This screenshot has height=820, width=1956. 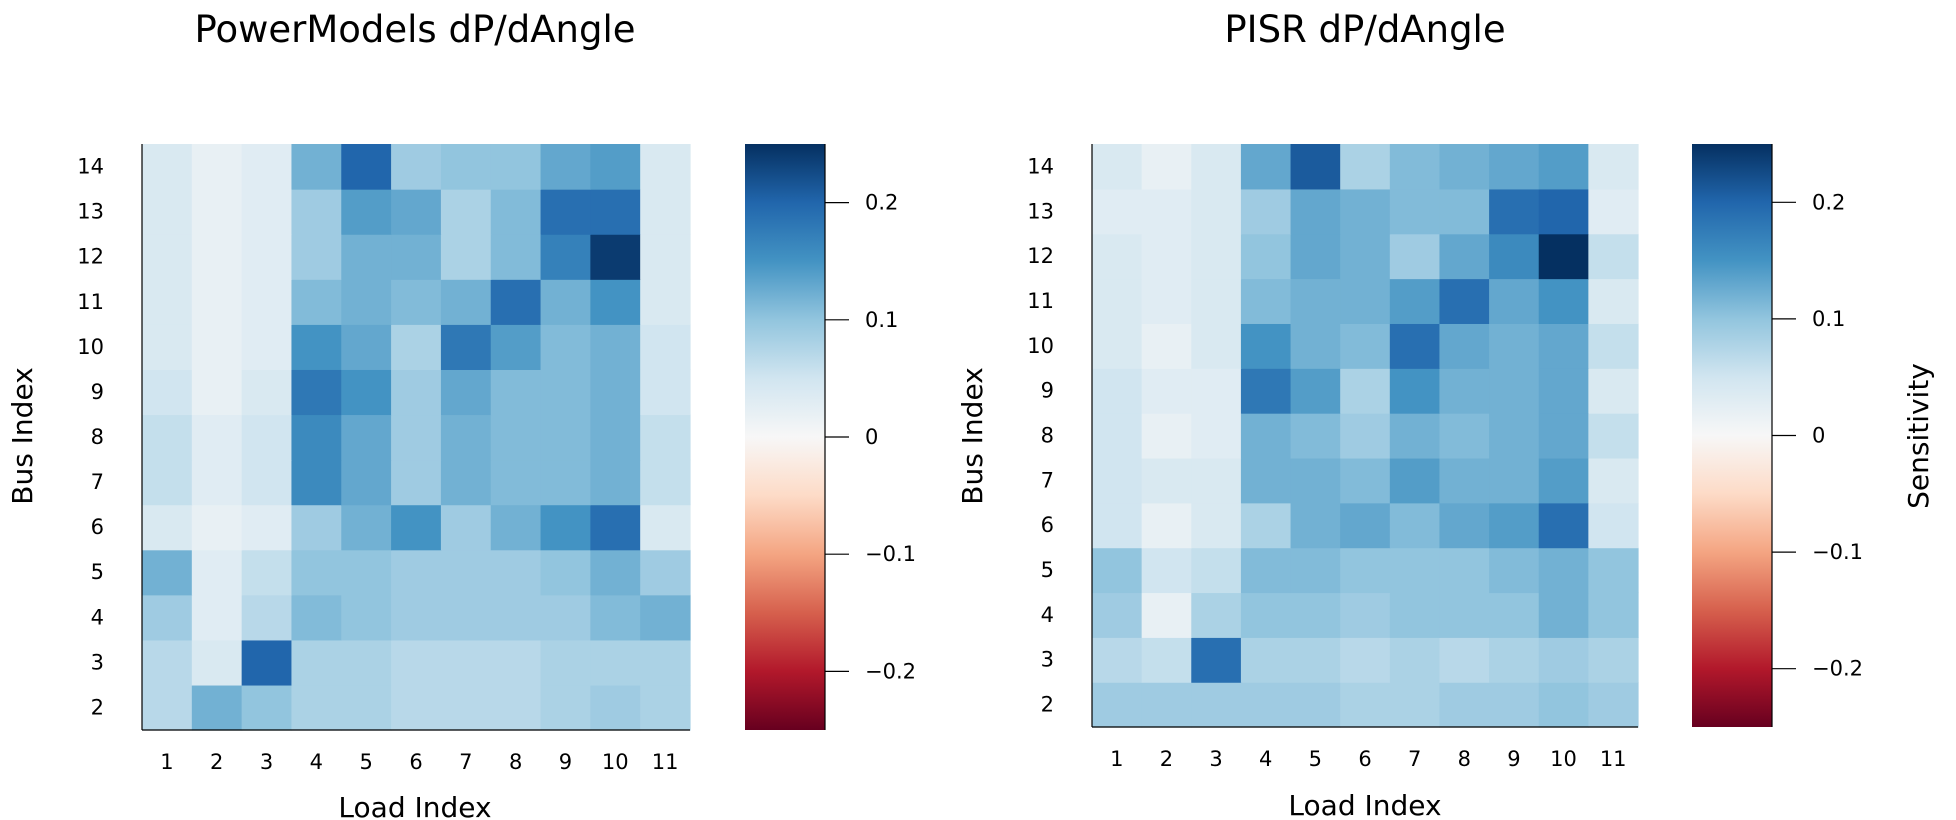 I want to click on y-tick-label: 7, so click(x=97, y=482).